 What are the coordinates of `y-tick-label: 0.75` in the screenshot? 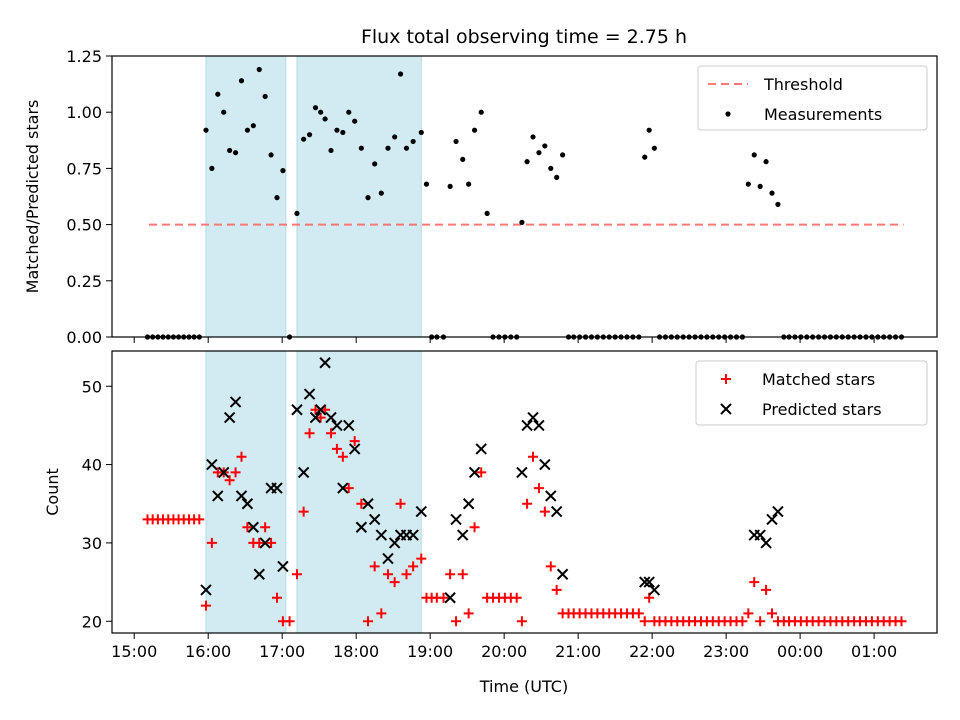 It's located at (84, 168).